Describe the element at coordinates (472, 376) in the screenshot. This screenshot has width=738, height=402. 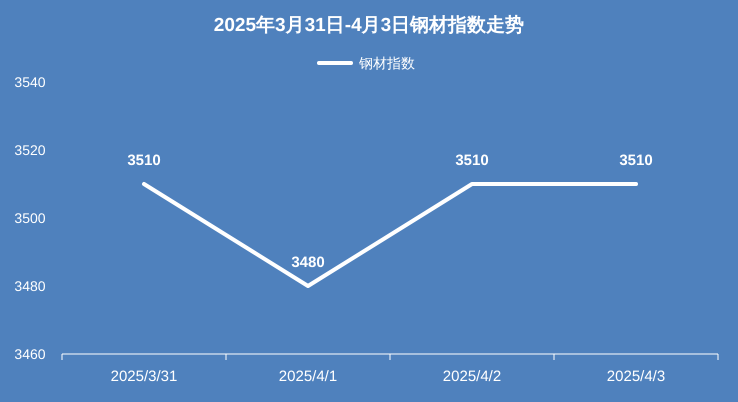
I see `x-tick-label: 2025/4/2` at that location.